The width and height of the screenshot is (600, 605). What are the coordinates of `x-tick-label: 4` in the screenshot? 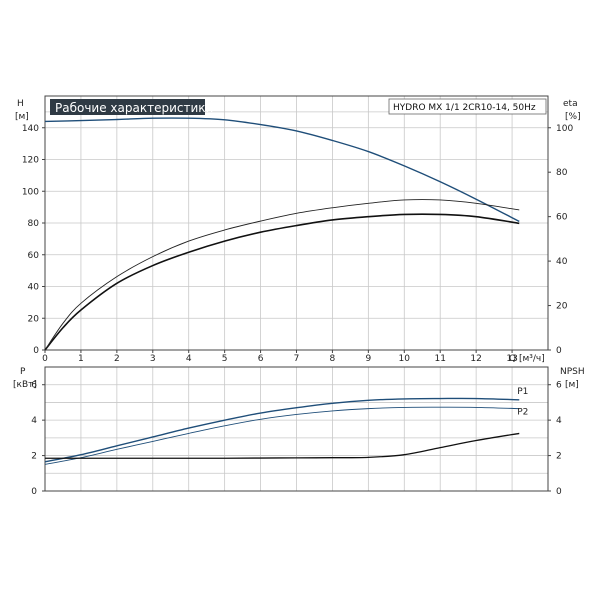 It's located at (189, 359).